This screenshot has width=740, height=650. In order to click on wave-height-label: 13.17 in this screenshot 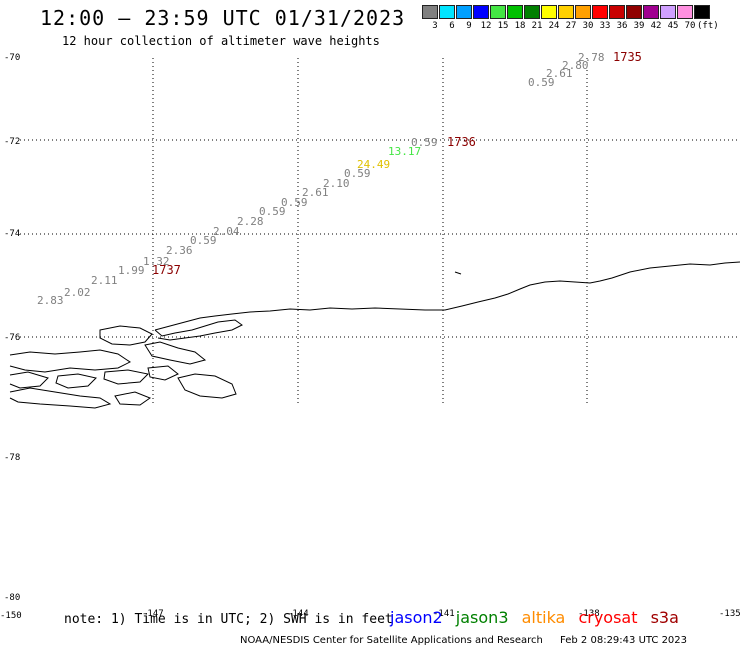, I will do `click(404, 151)`.